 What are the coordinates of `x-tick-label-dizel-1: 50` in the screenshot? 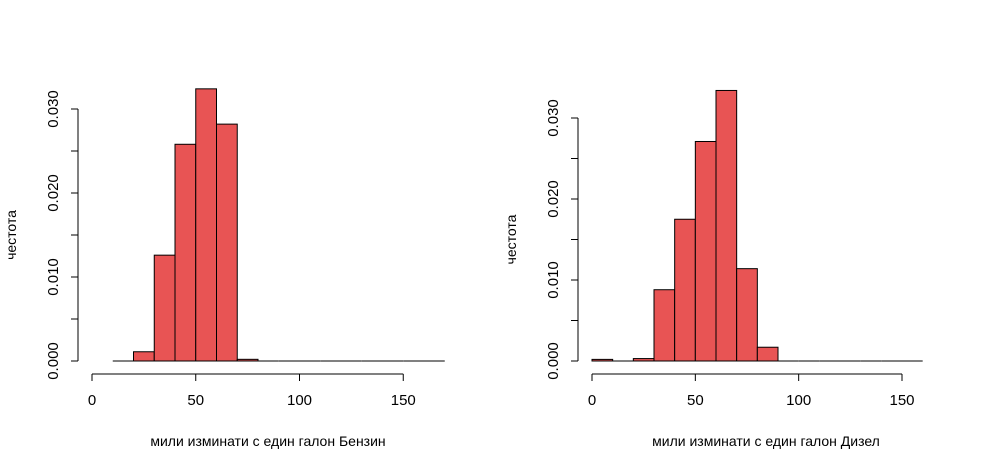 It's located at (695, 400).